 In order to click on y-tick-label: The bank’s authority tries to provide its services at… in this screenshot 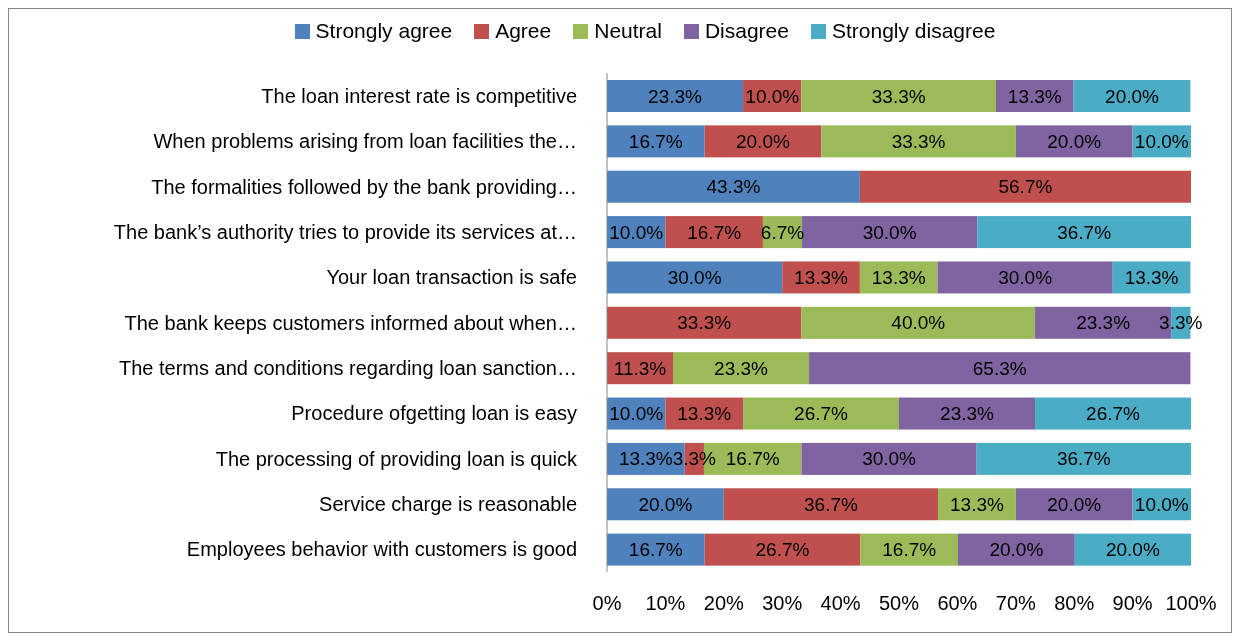, I will do `click(345, 231)`.